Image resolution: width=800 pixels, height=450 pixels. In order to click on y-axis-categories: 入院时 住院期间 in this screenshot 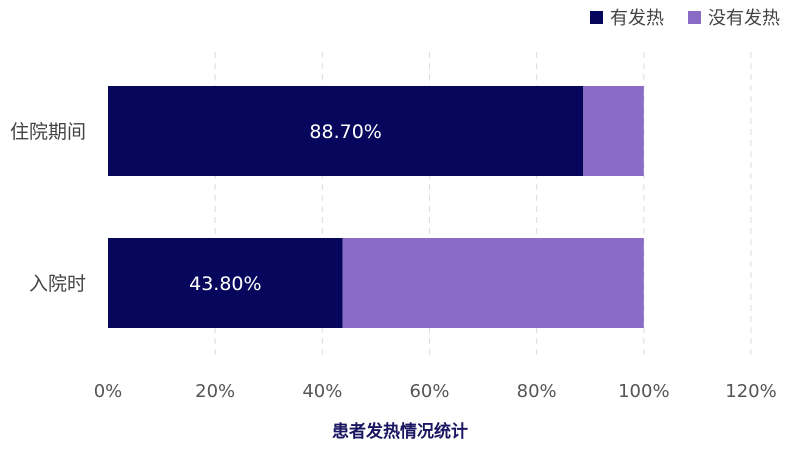, I will do `click(48, 208)`.